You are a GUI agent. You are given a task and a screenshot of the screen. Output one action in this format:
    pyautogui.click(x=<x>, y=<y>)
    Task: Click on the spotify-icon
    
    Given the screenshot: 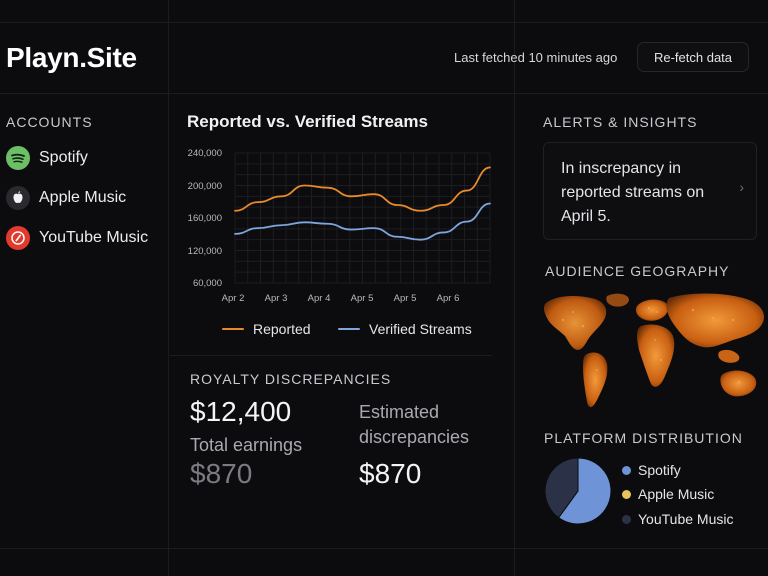 What is the action you would take?
    pyautogui.click(x=18, y=158)
    